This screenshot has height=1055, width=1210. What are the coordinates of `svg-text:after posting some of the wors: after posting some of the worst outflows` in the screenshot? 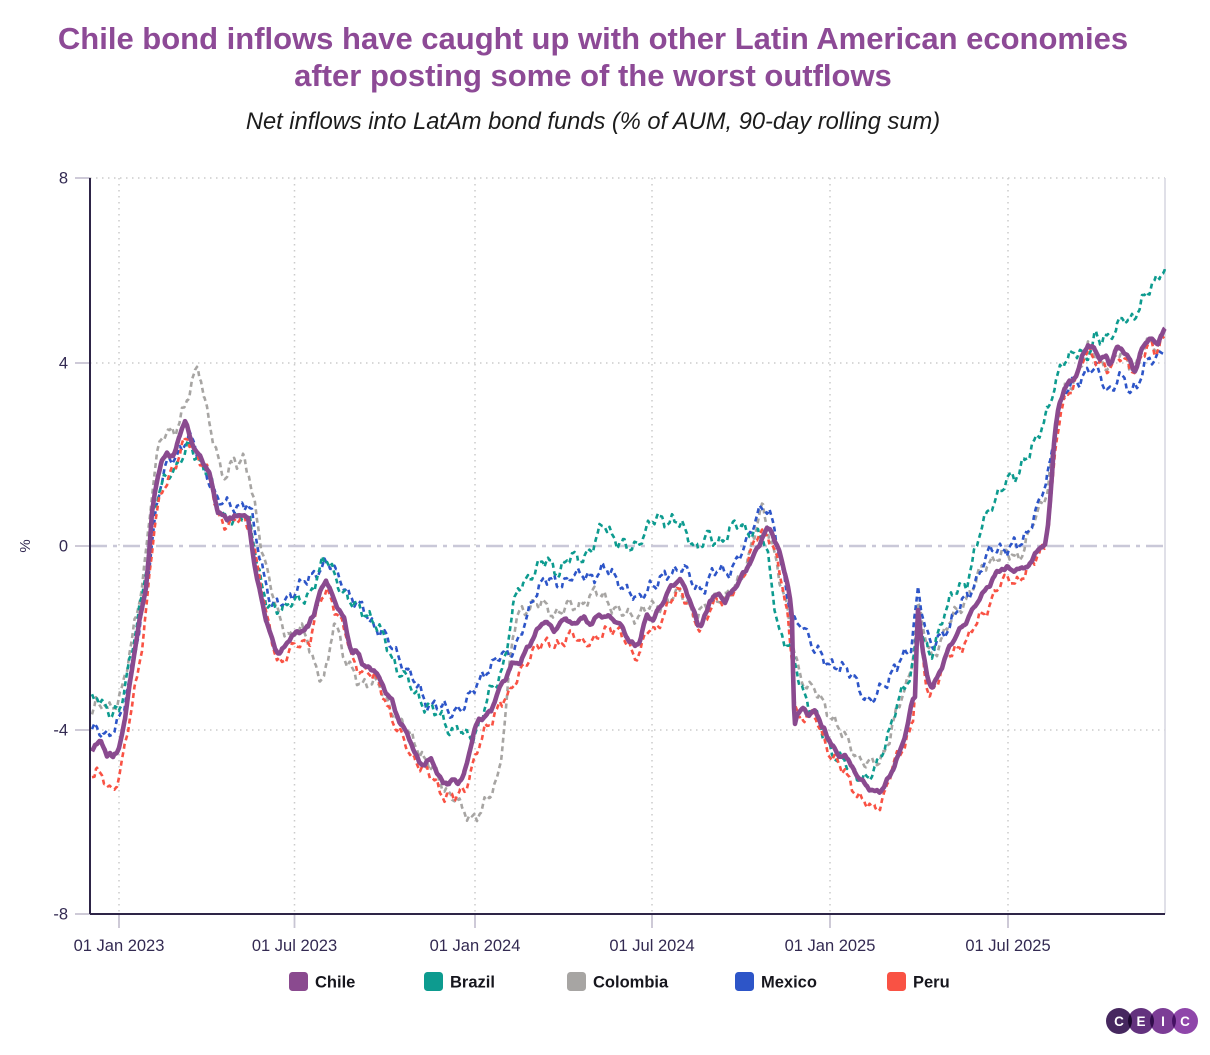 It's located at (593, 75).